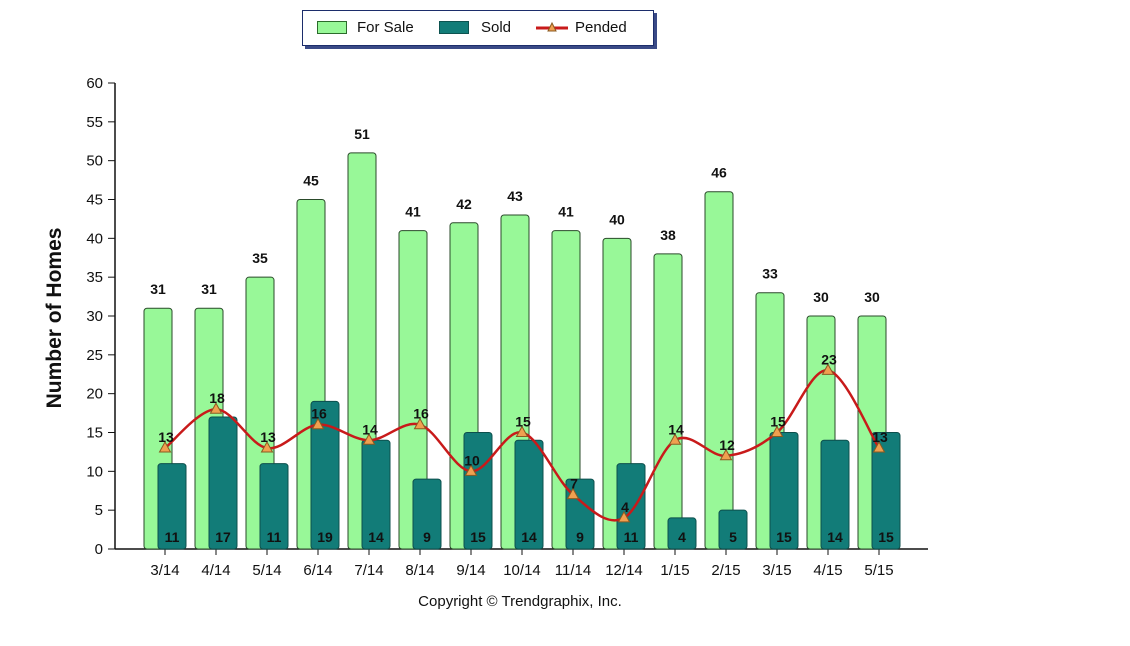 The width and height of the screenshot is (1130, 646). I want to click on legend-swatch-pended, so click(552, 26).